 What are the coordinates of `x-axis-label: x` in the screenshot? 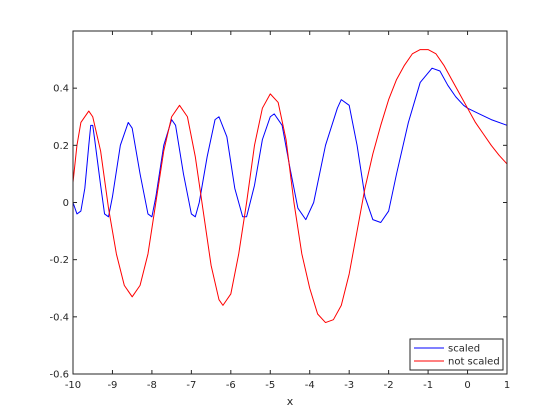 It's located at (290, 401).